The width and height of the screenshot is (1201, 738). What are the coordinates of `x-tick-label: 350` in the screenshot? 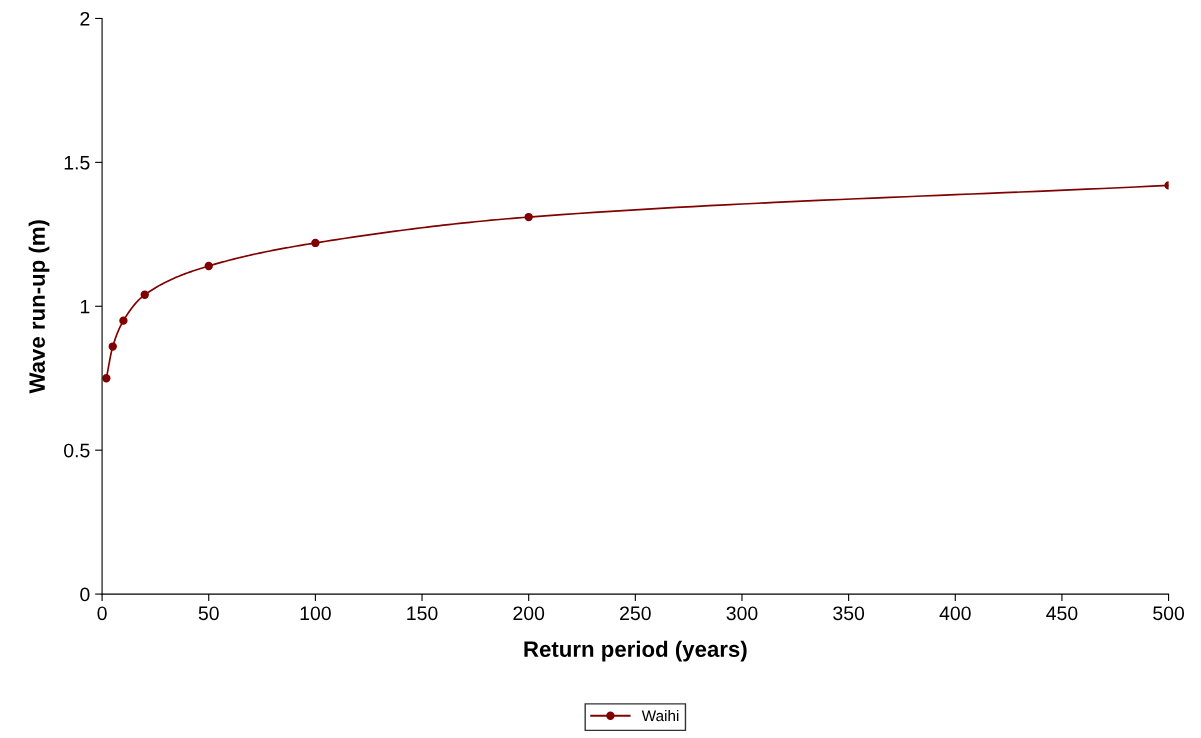 It's located at (849, 613).